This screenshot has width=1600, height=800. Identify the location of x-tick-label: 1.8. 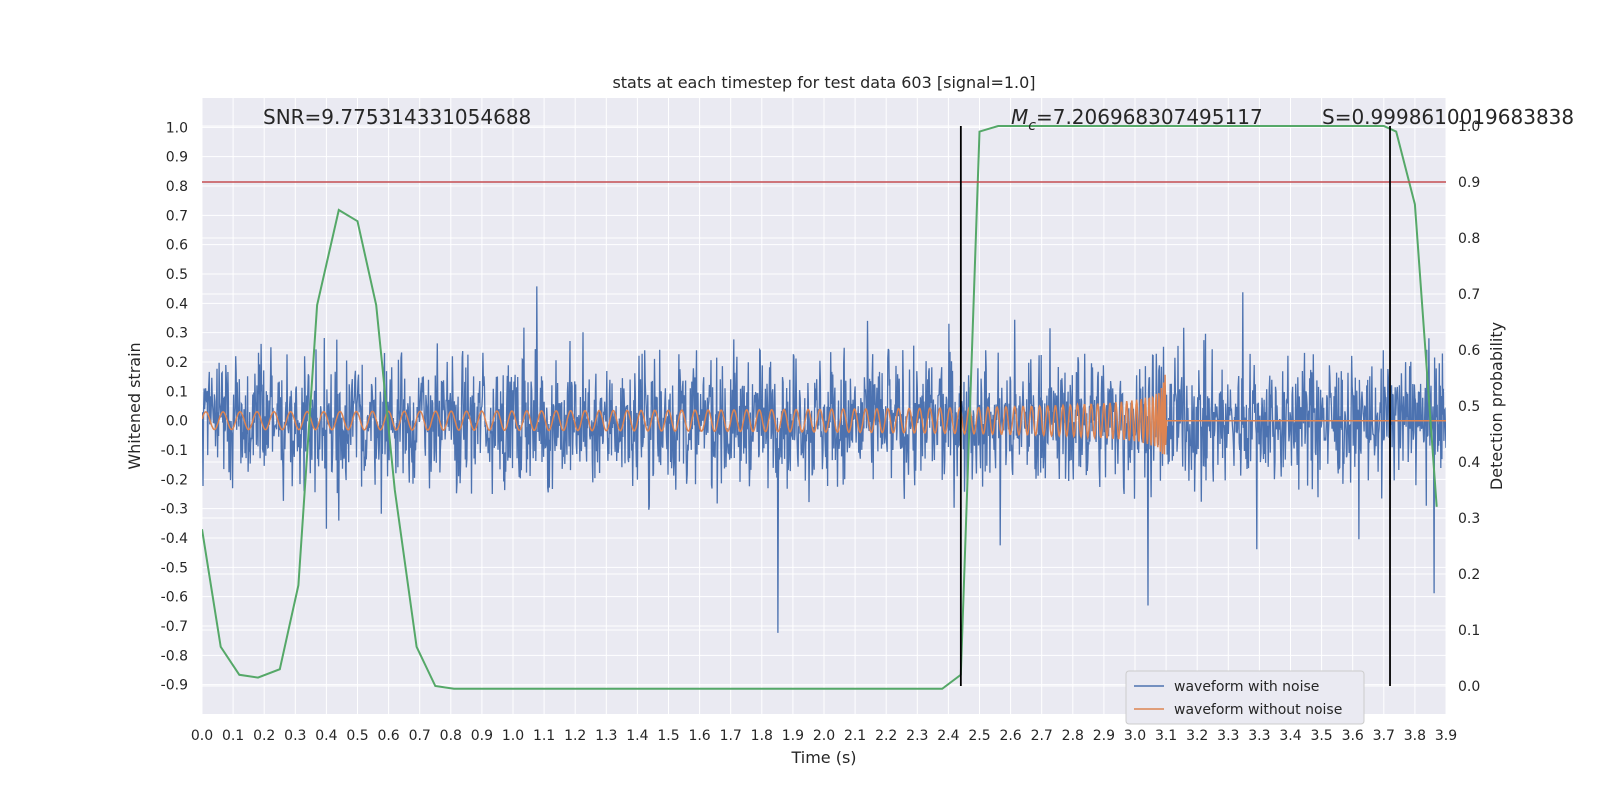
(762, 736).